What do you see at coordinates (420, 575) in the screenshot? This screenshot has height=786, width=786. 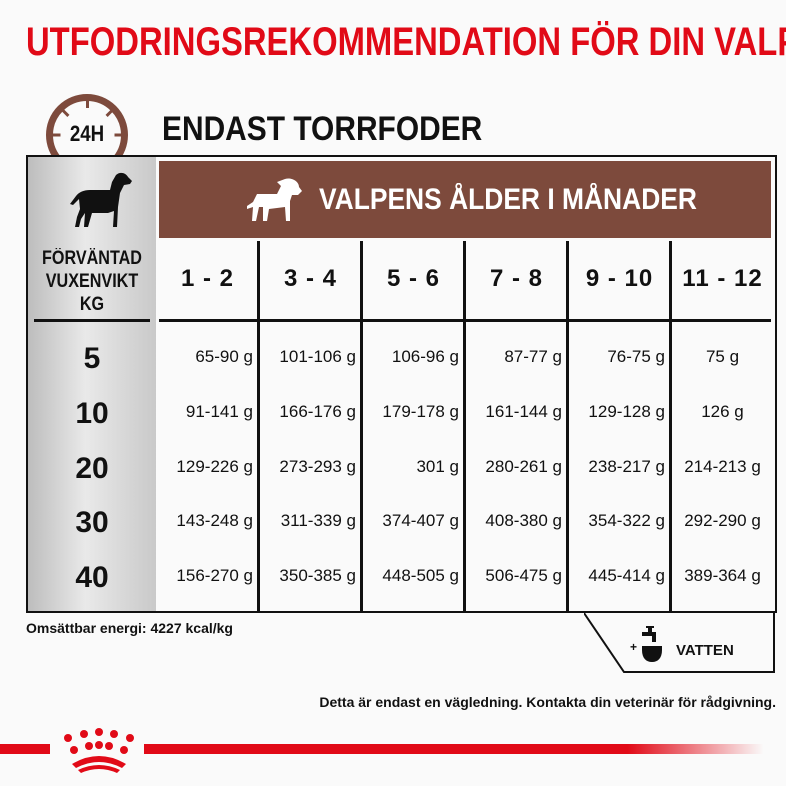 I see `feeding-amount-cell: 448-505 g` at bounding box center [420, 575].